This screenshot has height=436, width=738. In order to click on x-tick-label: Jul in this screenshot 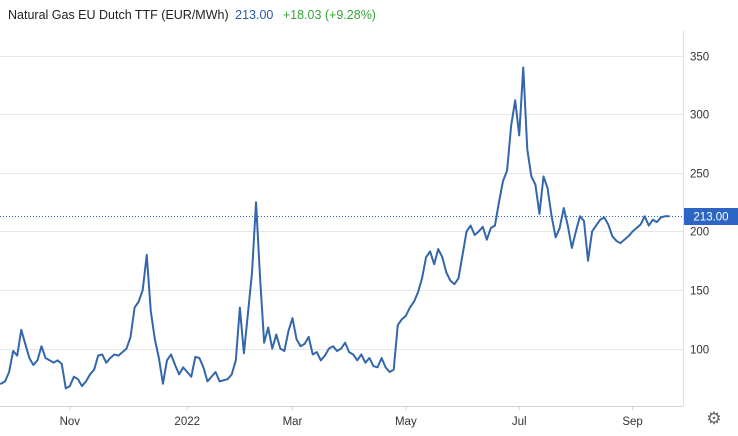, I will do `click(519, 422)`.